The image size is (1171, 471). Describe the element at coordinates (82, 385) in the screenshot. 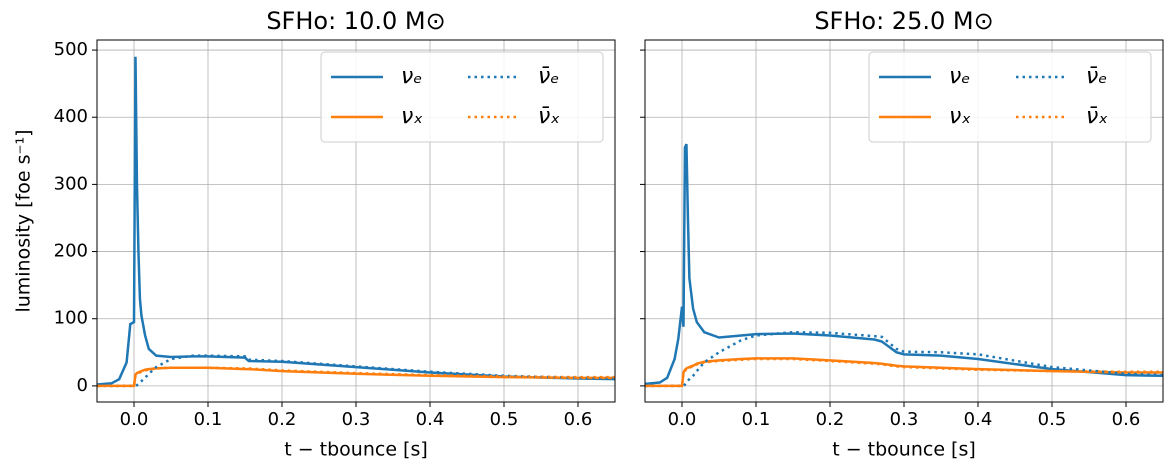

I see `y-tick-label: 0` at that location.